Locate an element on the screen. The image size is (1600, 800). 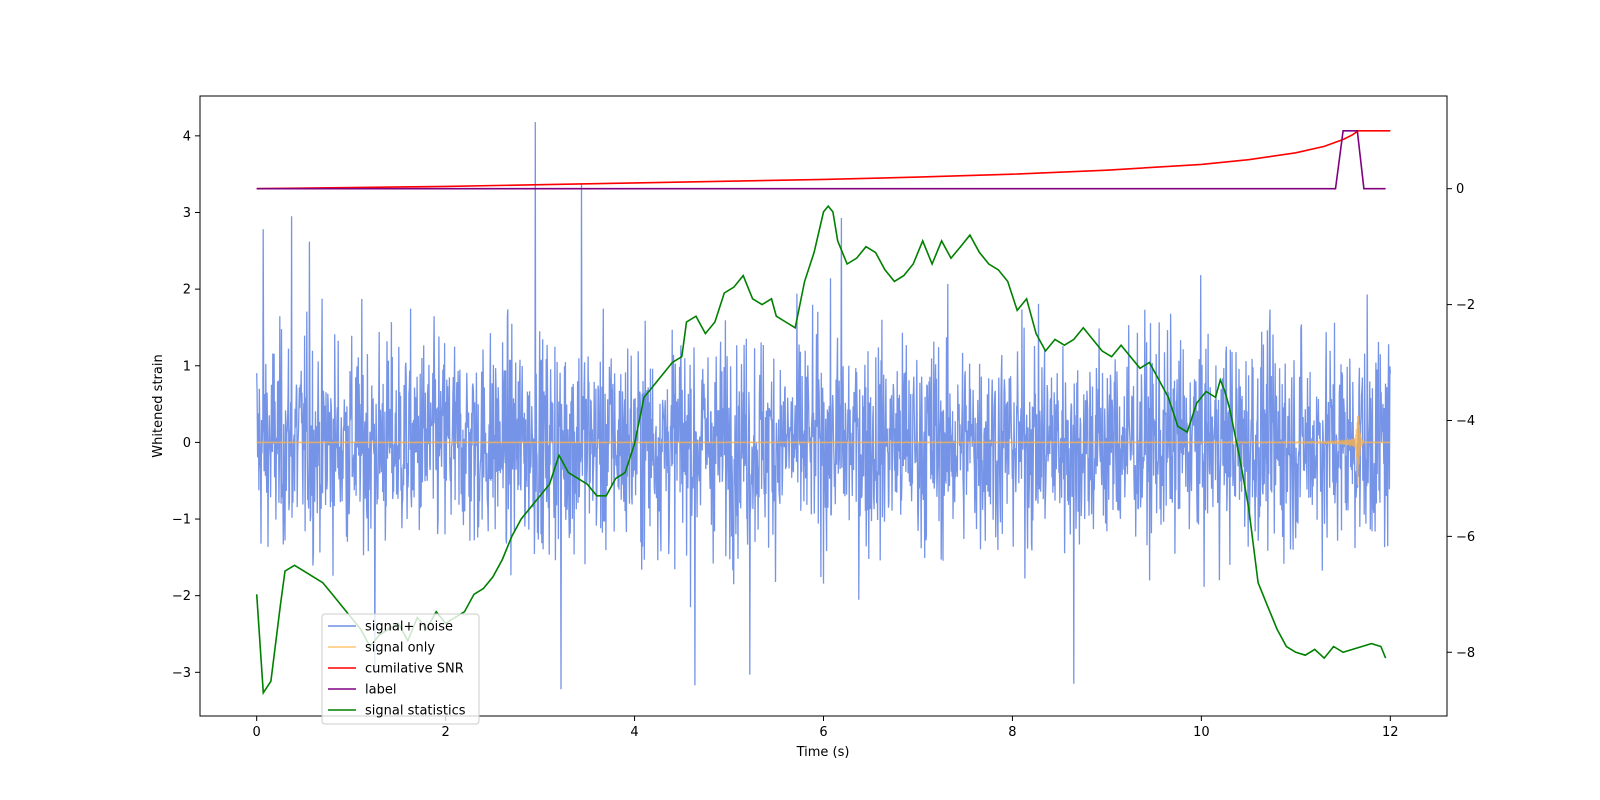
y-tick-label: 1 is located at coordinates (187, 366).